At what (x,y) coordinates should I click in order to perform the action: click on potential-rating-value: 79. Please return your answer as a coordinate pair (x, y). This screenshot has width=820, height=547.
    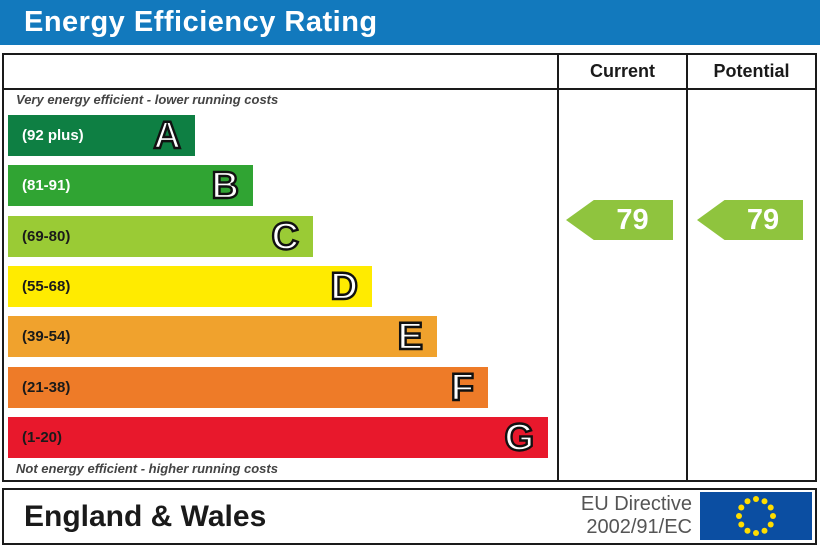
    Looking at the image, I should click on (763, 219).